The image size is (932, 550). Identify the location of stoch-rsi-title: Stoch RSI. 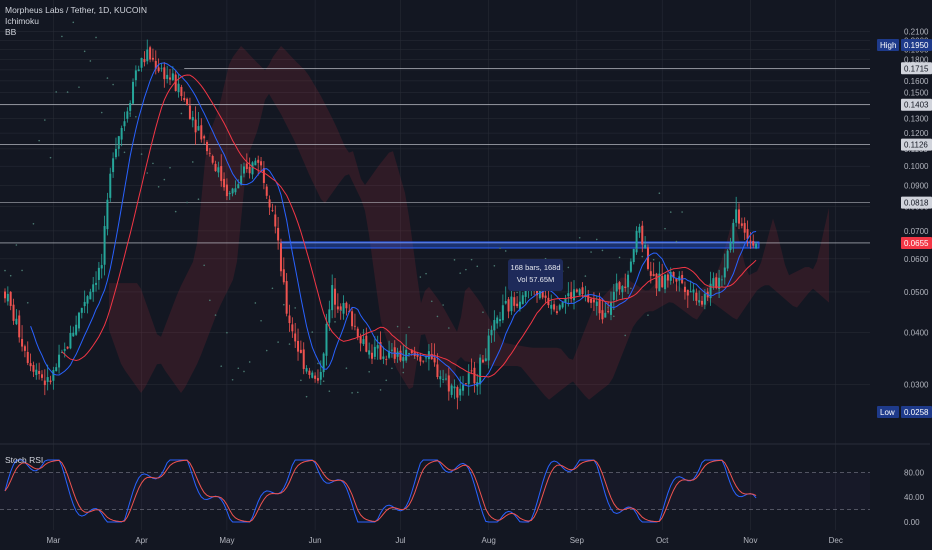
(24, 460).